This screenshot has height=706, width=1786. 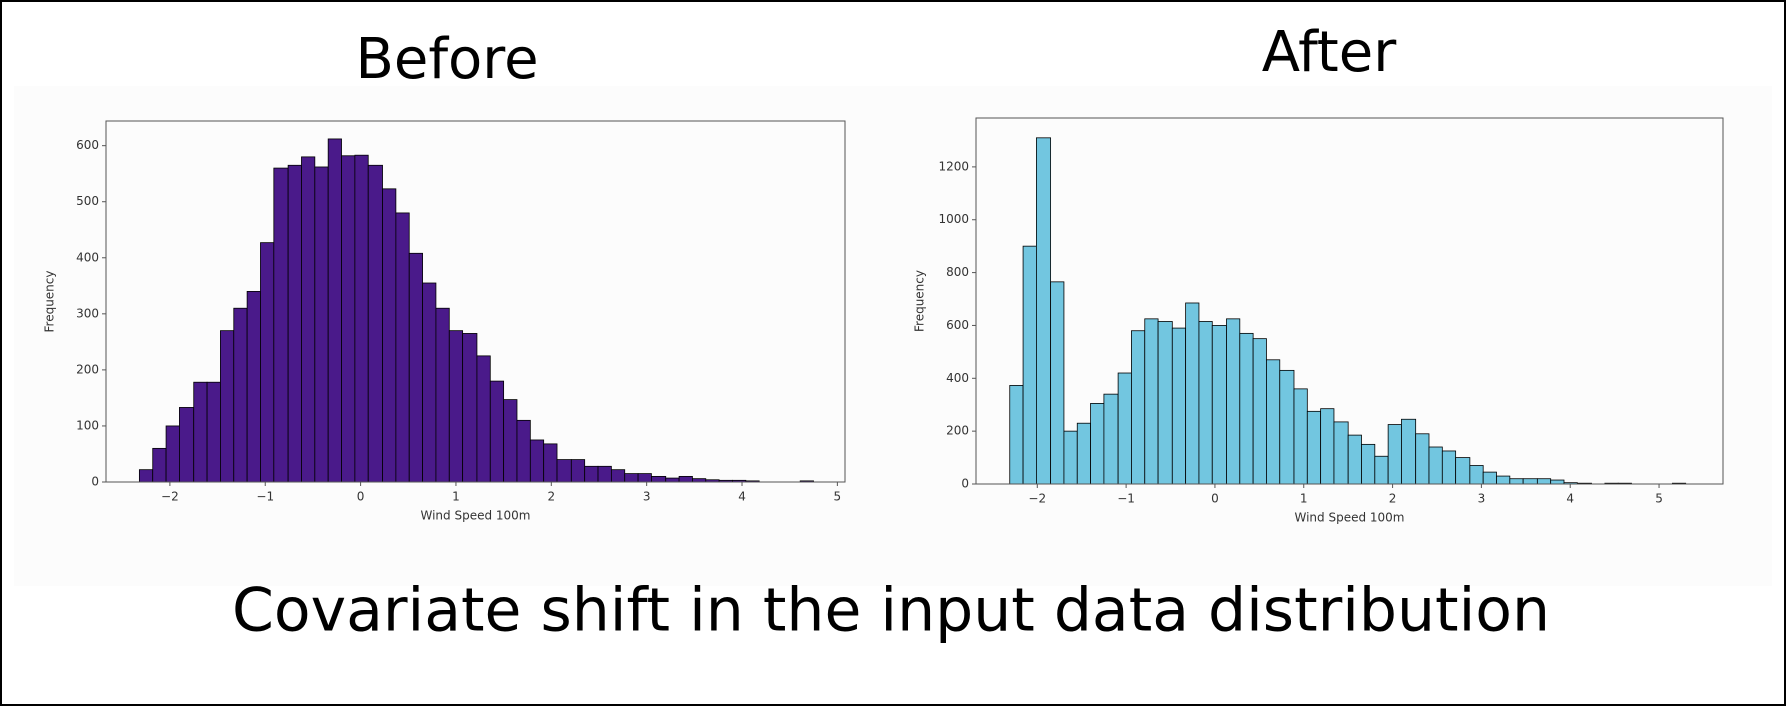 I want to click on chart-title: Before, so click(x=446, y=59).